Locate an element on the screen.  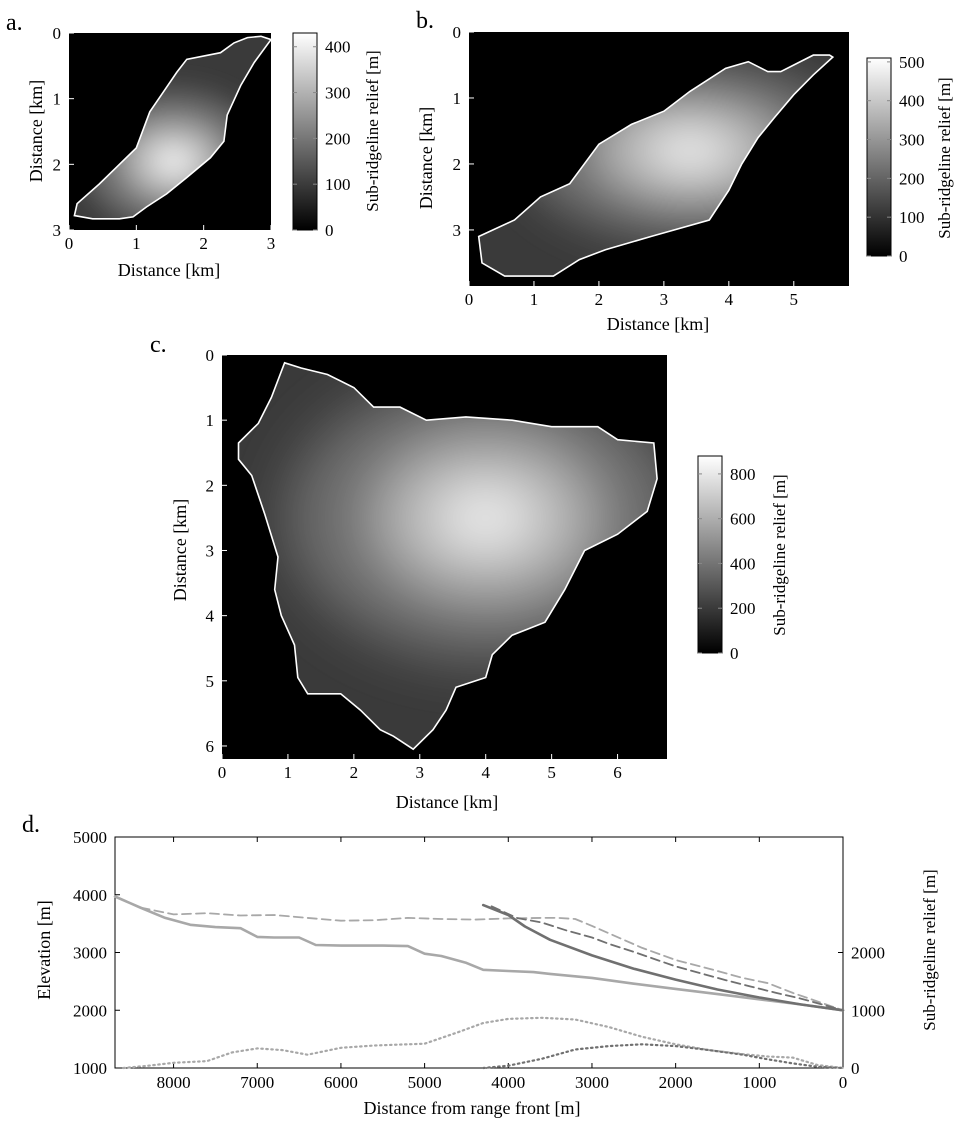
panel-c-ylabel: Distance [km] is located at coordinates (180, 550).